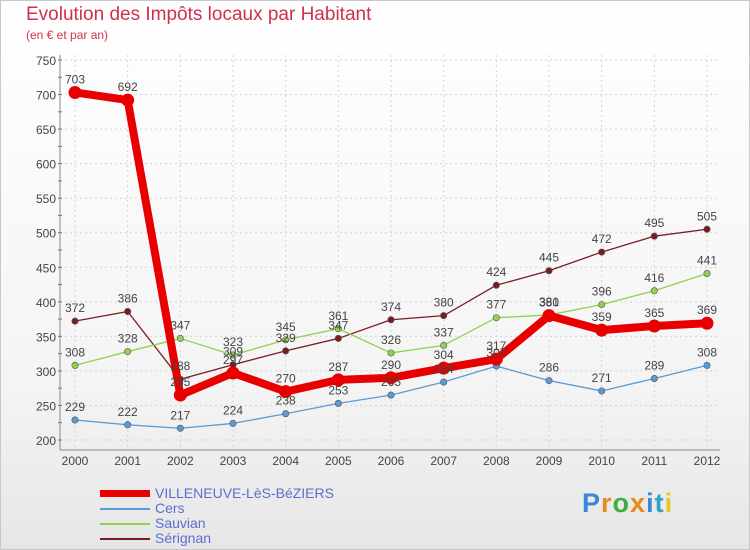 The width and height of the screenshot is (750, 550). Describe the element at coordinates (654, 223) in the screenshot. I see `data-label-serignan: 495` at that location.